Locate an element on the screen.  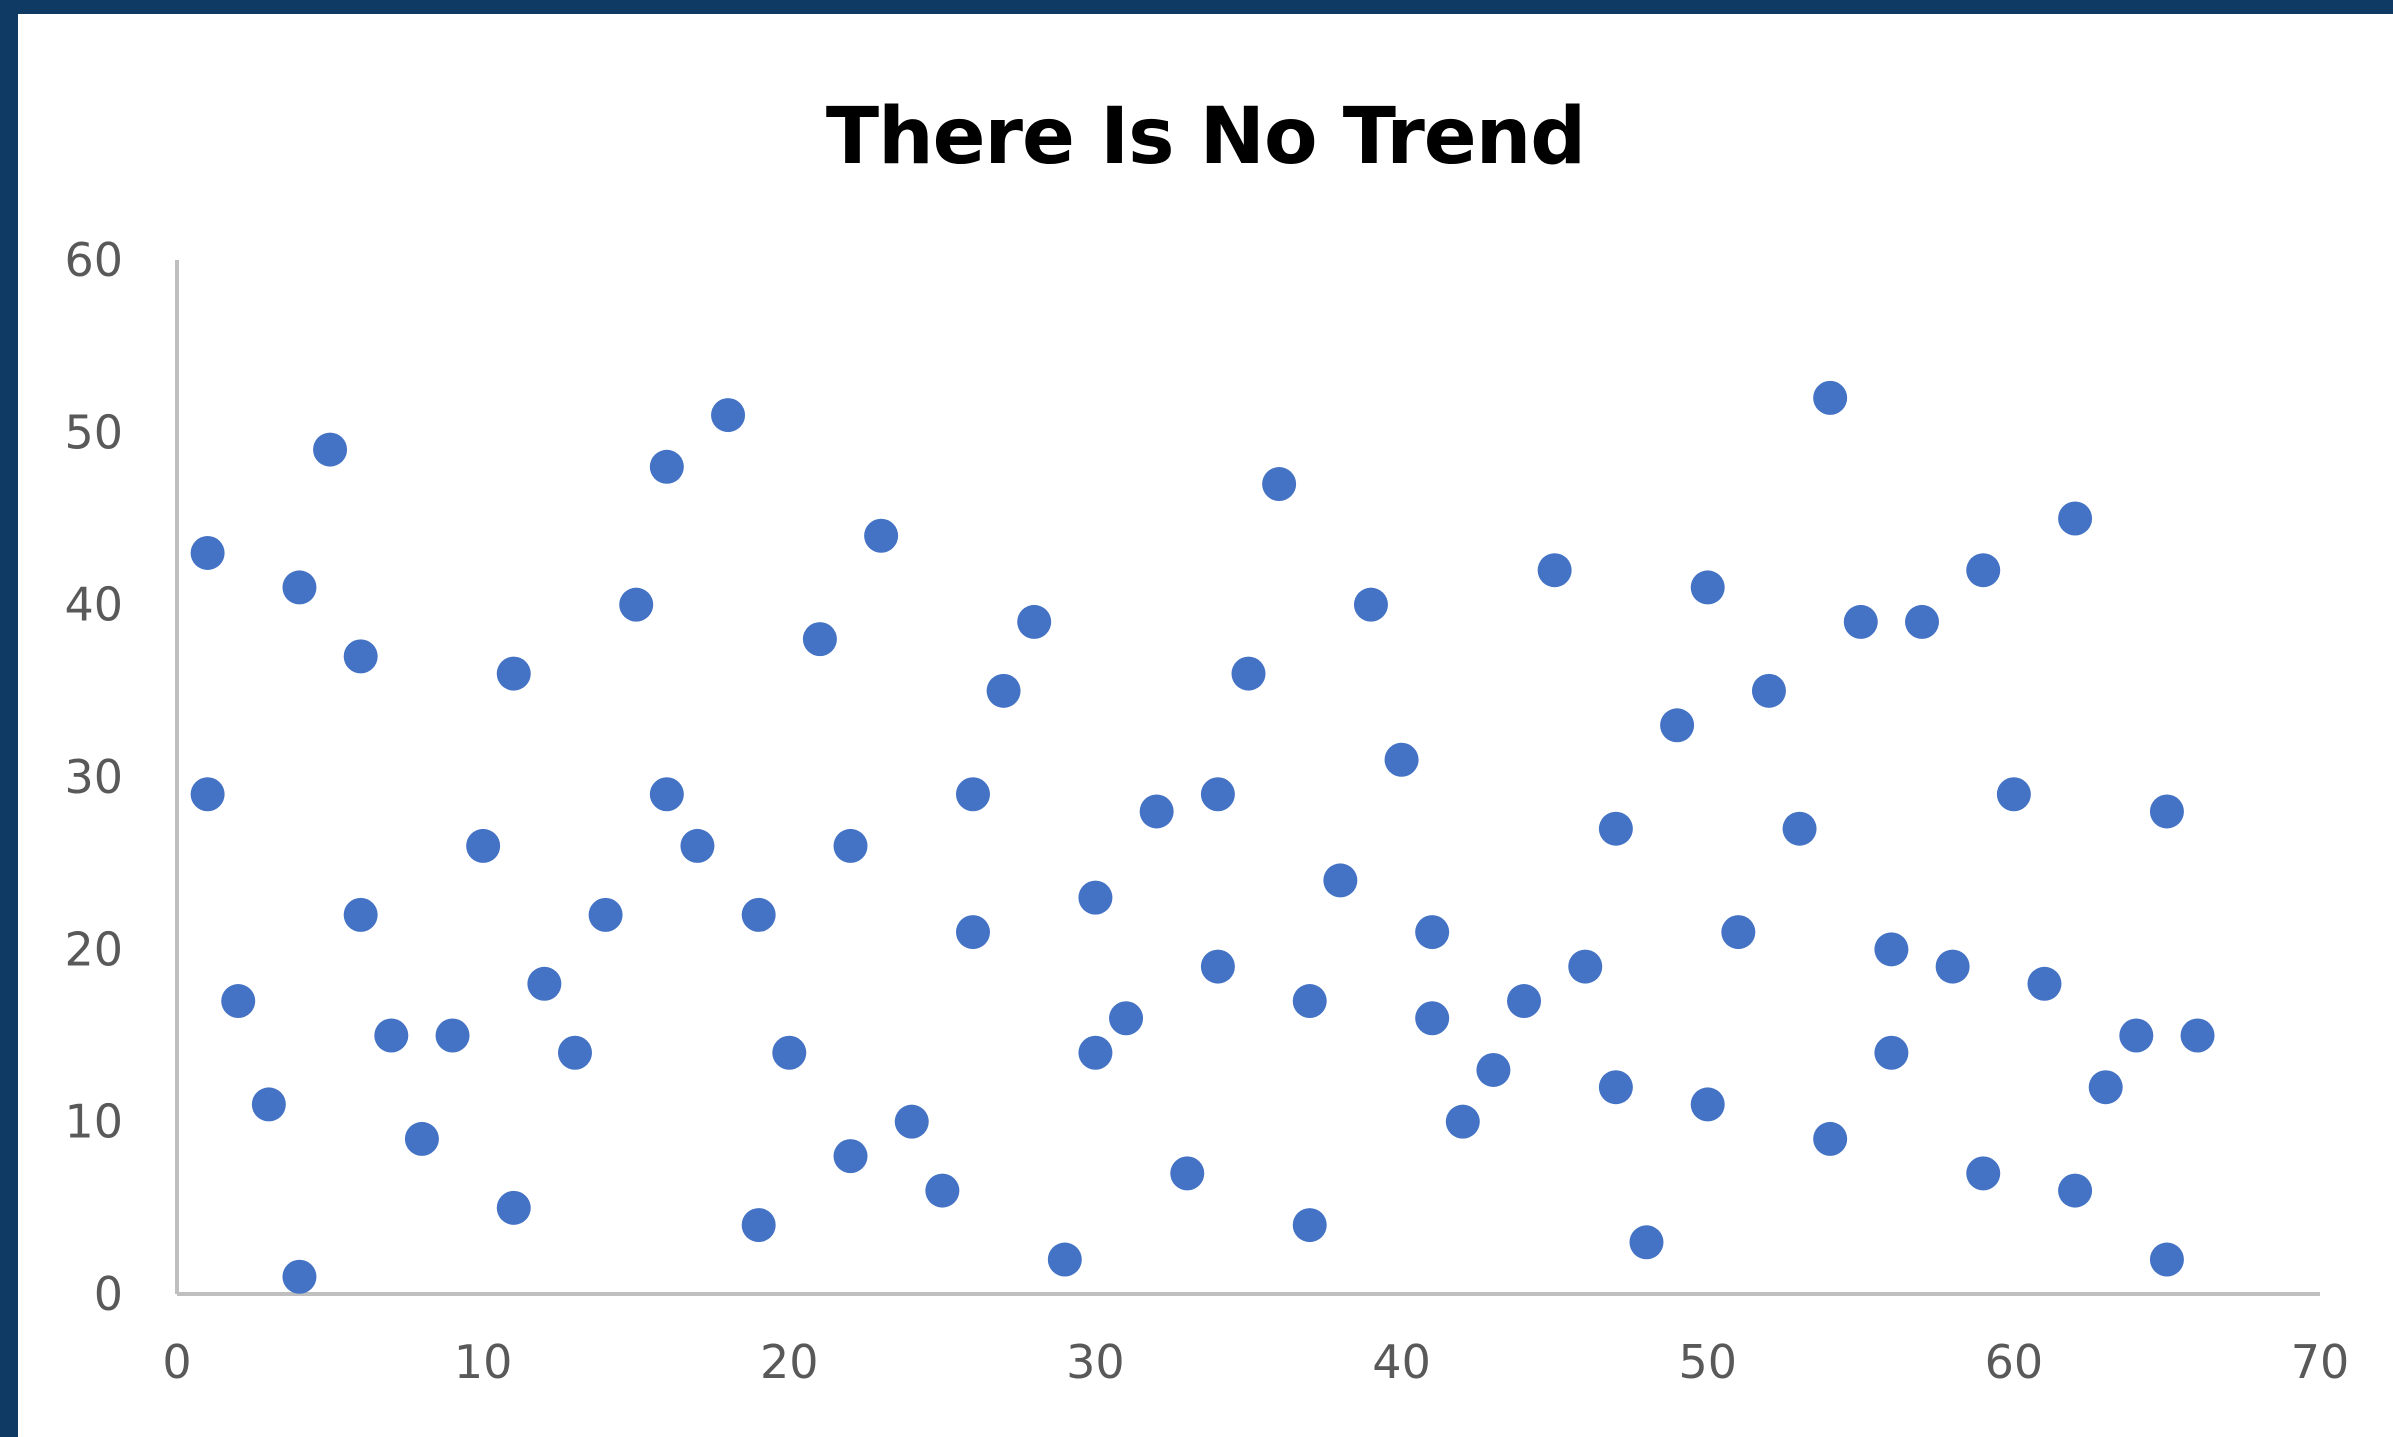
y-tick-labels: 0 10 20 30 40 50 60 is located at coordinates (93, 777).